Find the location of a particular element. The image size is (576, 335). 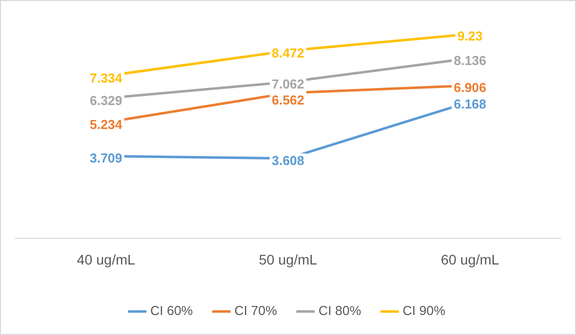

x-tick-label: 50 ug/mL is located at coordinates (288, 259).